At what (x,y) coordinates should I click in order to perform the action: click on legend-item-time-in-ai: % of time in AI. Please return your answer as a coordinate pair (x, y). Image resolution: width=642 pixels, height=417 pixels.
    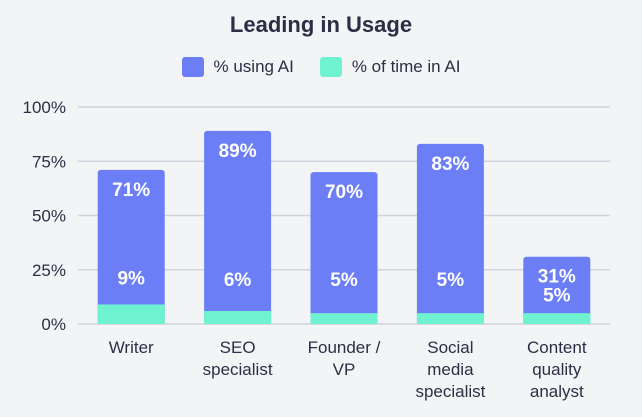
    Looking at the image, I should click on (390, 67).